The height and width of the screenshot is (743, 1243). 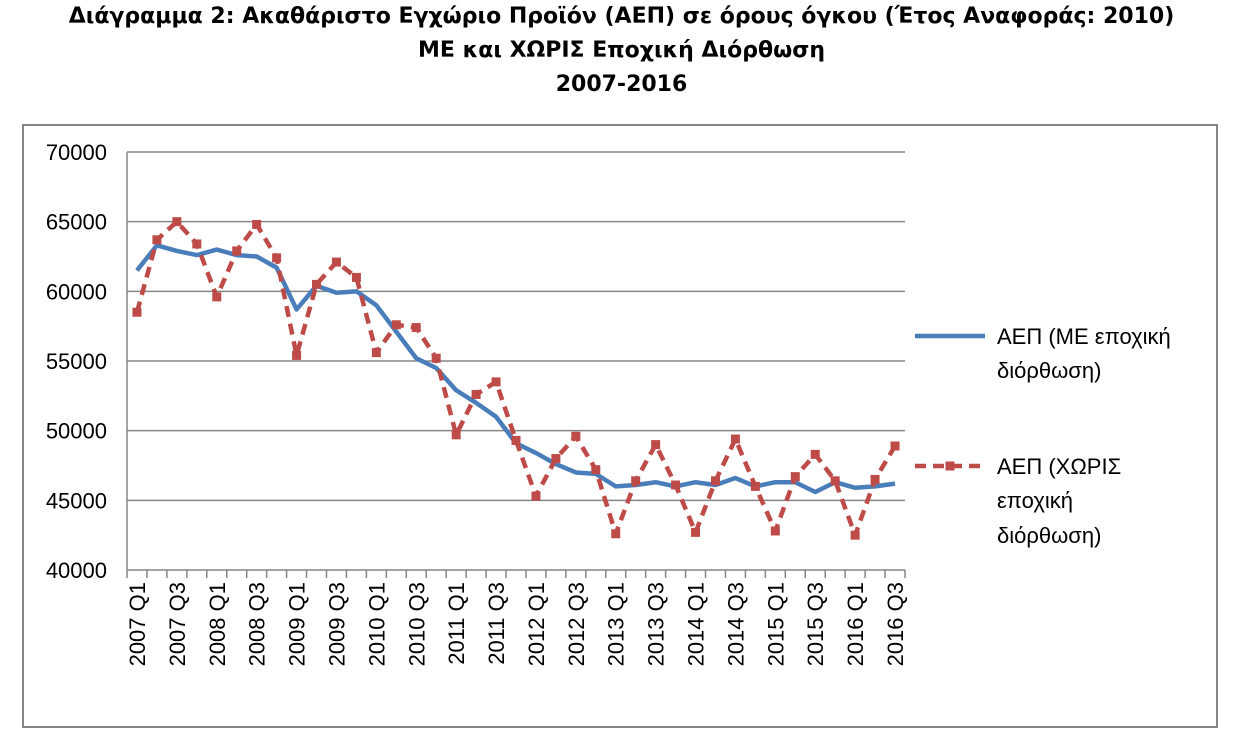 What do you see at coordinates (696, 624) in the screenshot?
I see `x-tick-label: 2014 Q1` at bounding box center [696, 624].